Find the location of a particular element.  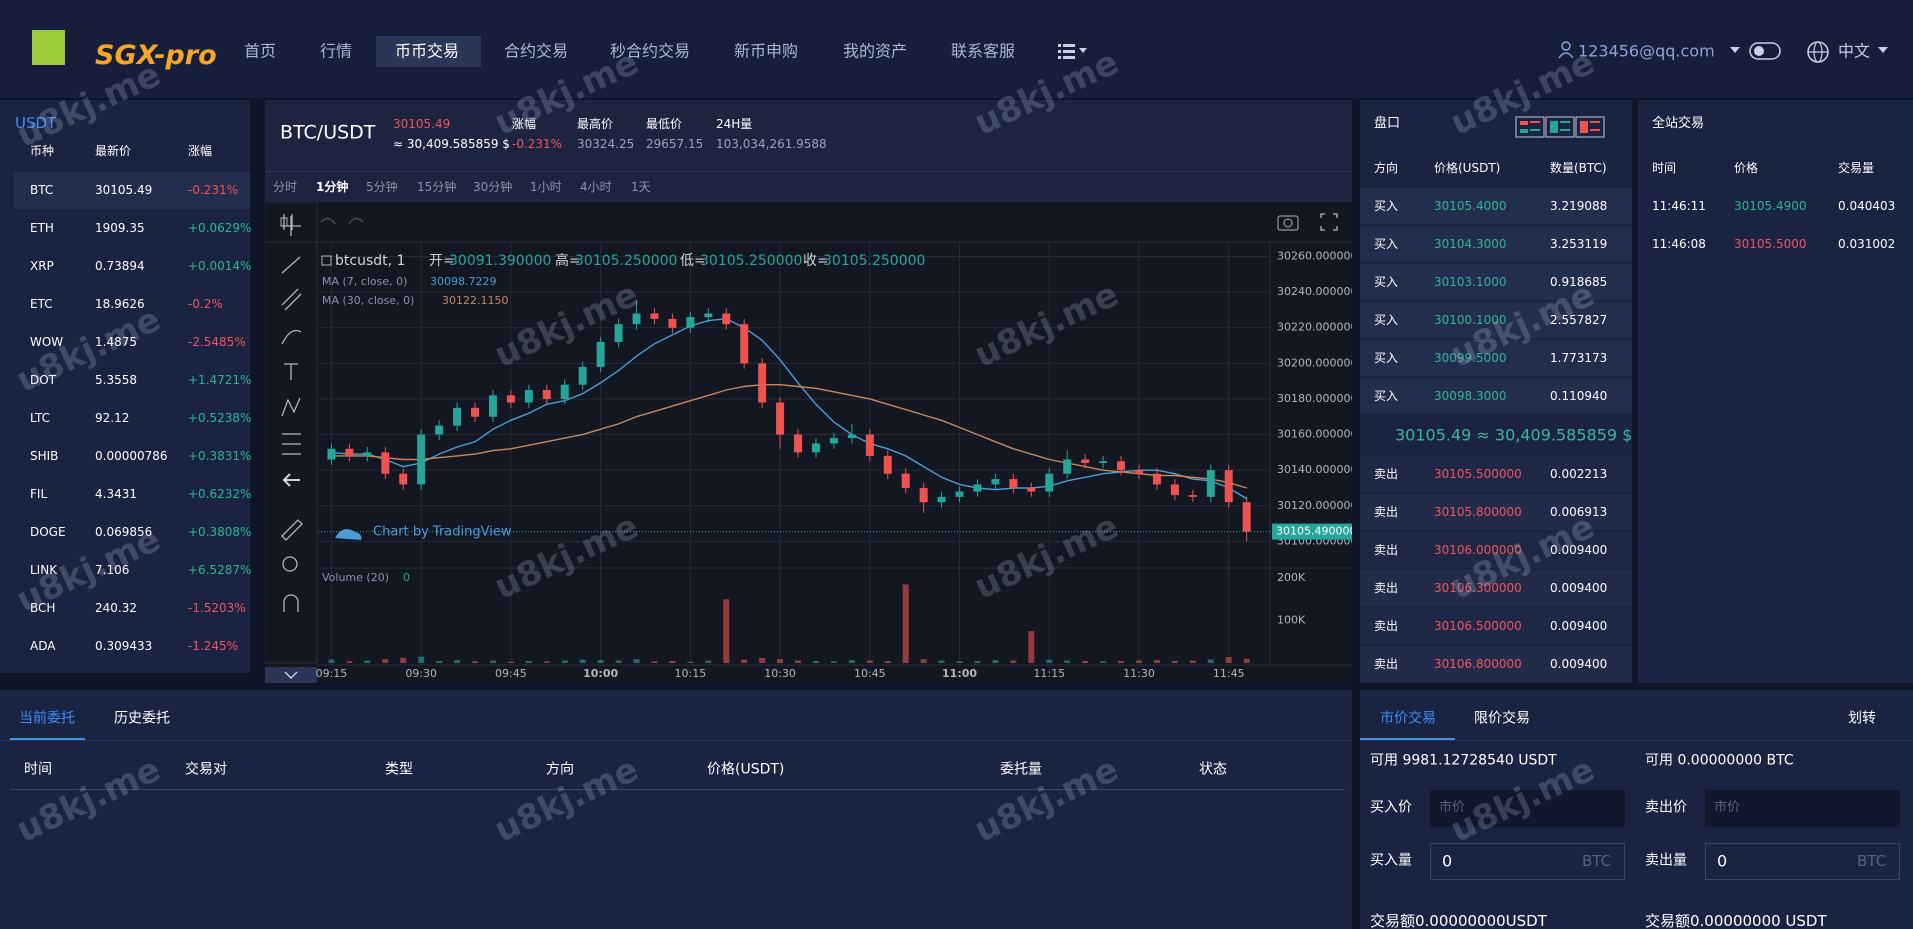

market-change: +0.3831% is located at coordinates (220, 455).